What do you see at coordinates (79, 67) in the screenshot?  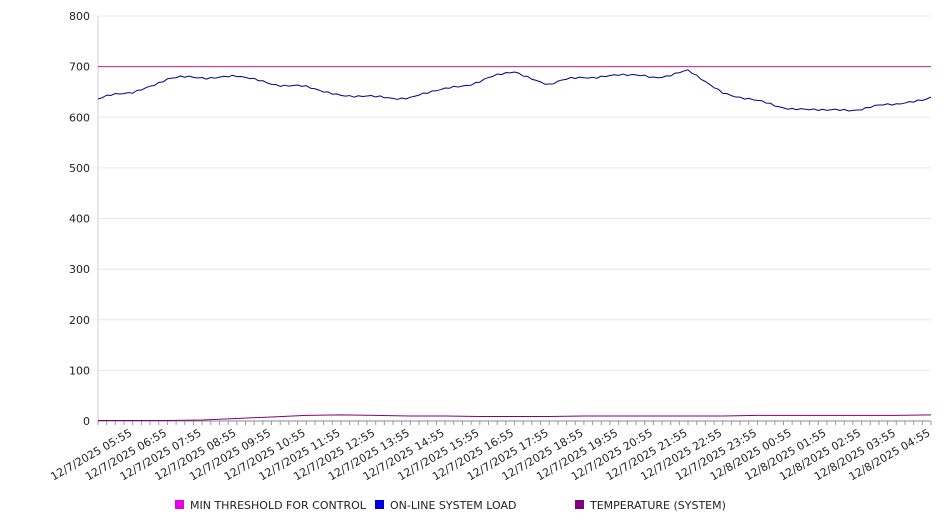 I see `y-tick-label: 700` at bounding box center [79, 67].